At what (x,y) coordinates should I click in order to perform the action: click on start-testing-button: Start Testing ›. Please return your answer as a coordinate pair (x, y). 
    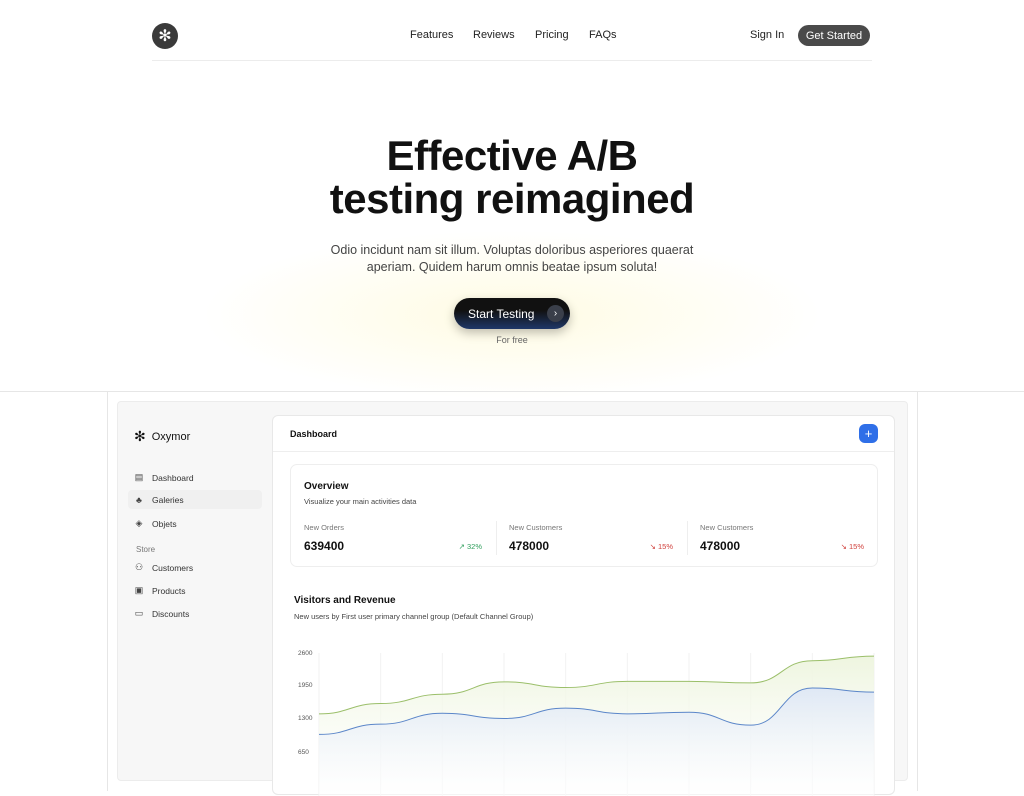
    Looking at the image, I should click on (512, 313).